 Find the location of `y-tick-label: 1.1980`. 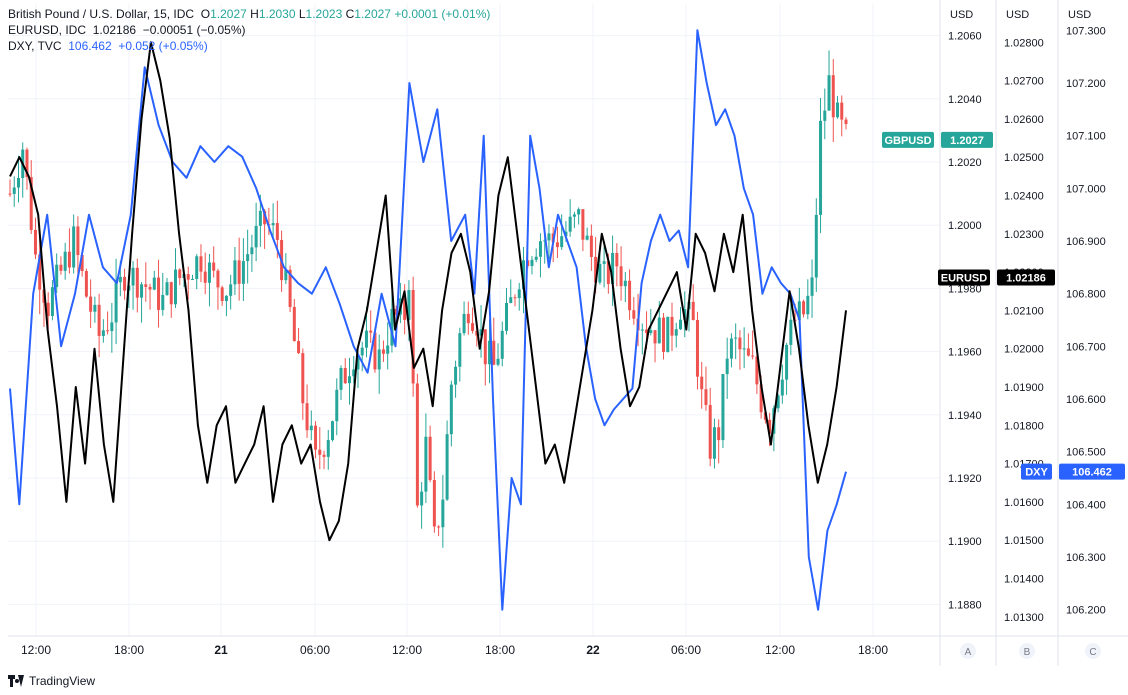

y-tick-label: 1.1980 is located at coordinates (965, 289).